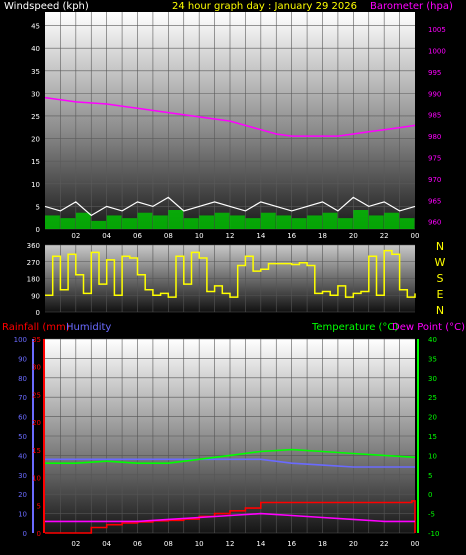 This screenshot has width=466, height=555. What do you see at coordinates (137, 236) in the screenshot?
I see `tick-label: 06` at bounding box center [137, 236].